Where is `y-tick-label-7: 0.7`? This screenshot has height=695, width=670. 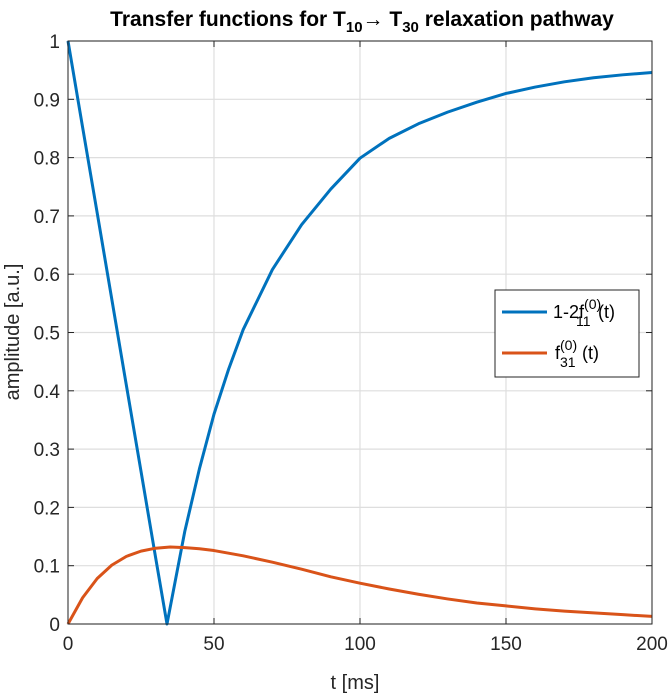 y-tick-label-7: 0.7 is located at coordinates (47, 217).